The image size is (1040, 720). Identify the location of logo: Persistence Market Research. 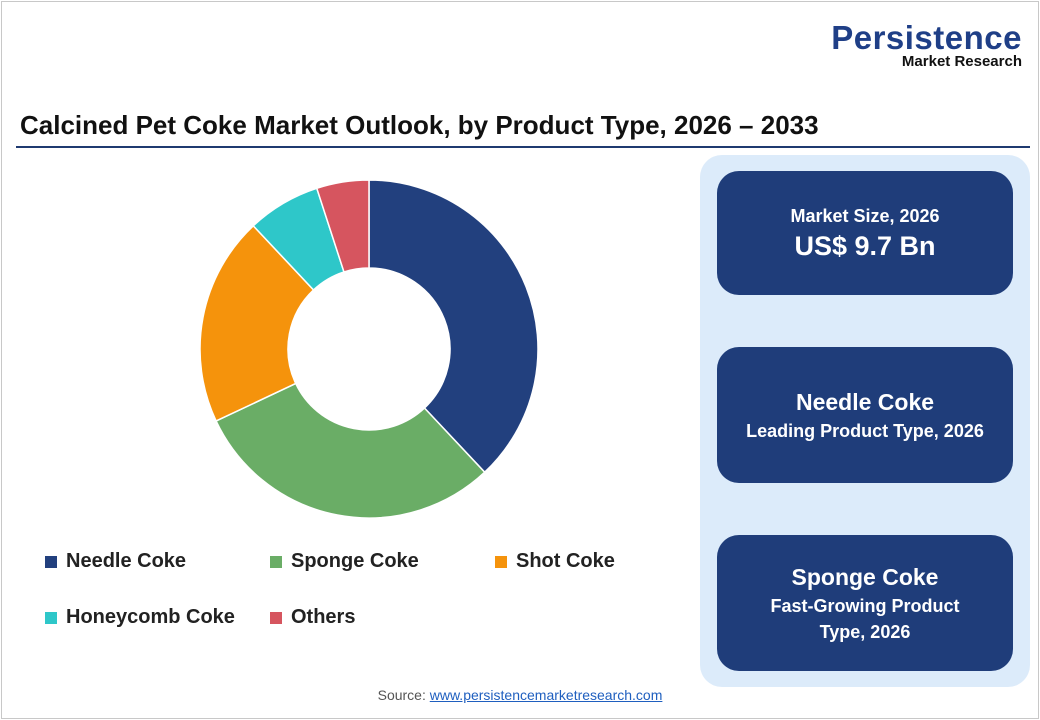
(926, 44).